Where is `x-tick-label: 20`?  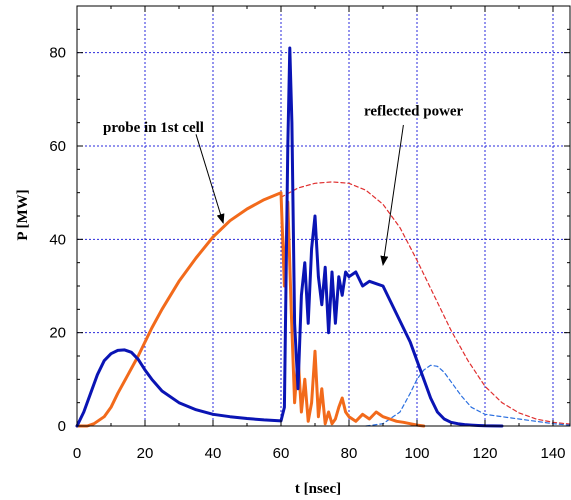 x-tick-label: 20 is located at coordinates (145, 453).